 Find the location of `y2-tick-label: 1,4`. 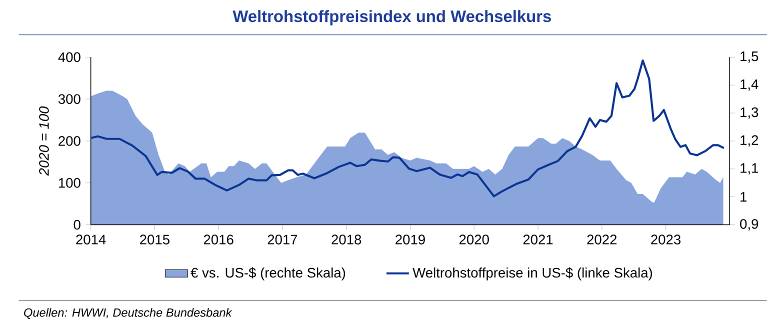

y2-tick-label: 1,4 is located at coordinates (749, 85).